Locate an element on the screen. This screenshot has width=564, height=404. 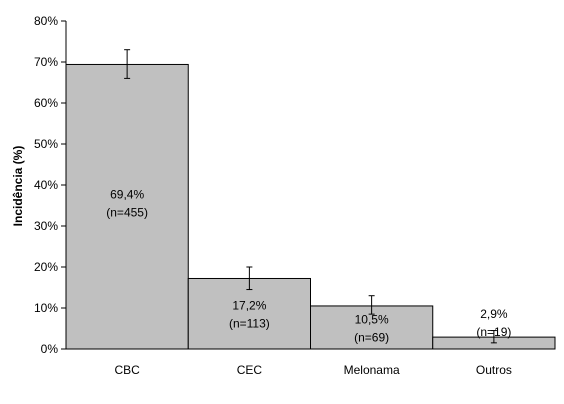
data-label-pct: 10,5% is located at coordinates (372, 319).